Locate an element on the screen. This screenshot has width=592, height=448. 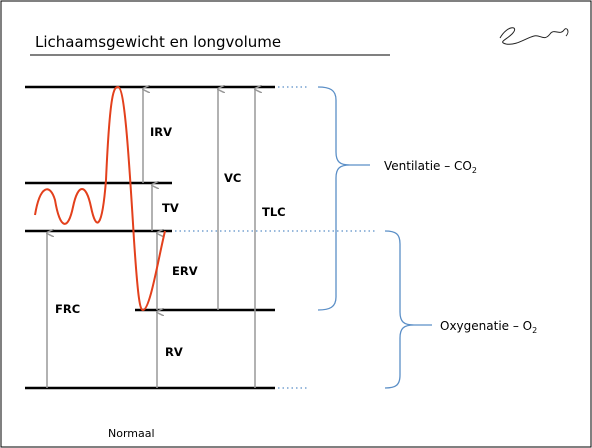
label: TV is located at coordinates (170, 208).